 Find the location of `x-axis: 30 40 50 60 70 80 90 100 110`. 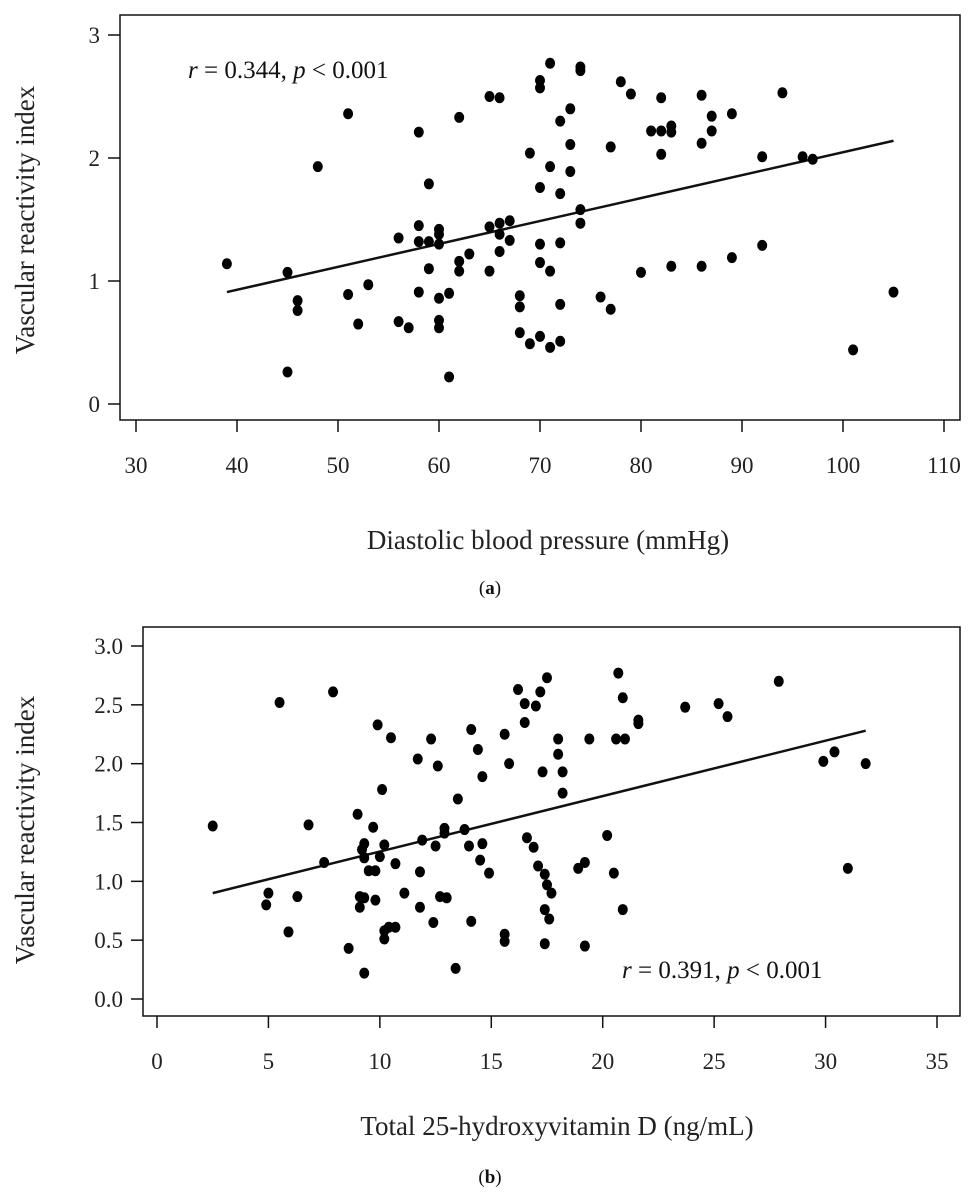

x-axis: 30 40 50 60 70 80 90 100 110 is located at coordinates (543, 449).